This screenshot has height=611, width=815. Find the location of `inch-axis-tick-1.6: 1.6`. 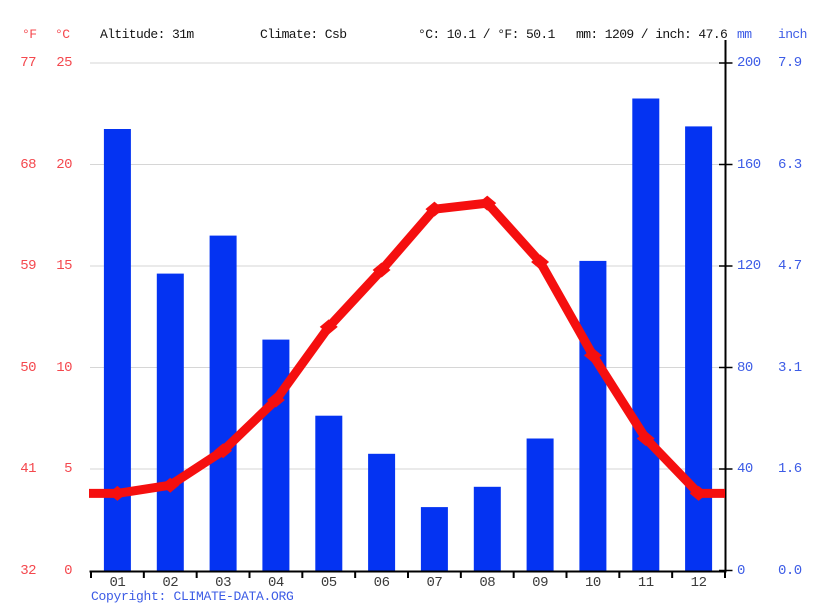

inch-axis-tick-1.6: 1.6 is located at coordinates (790, 469).